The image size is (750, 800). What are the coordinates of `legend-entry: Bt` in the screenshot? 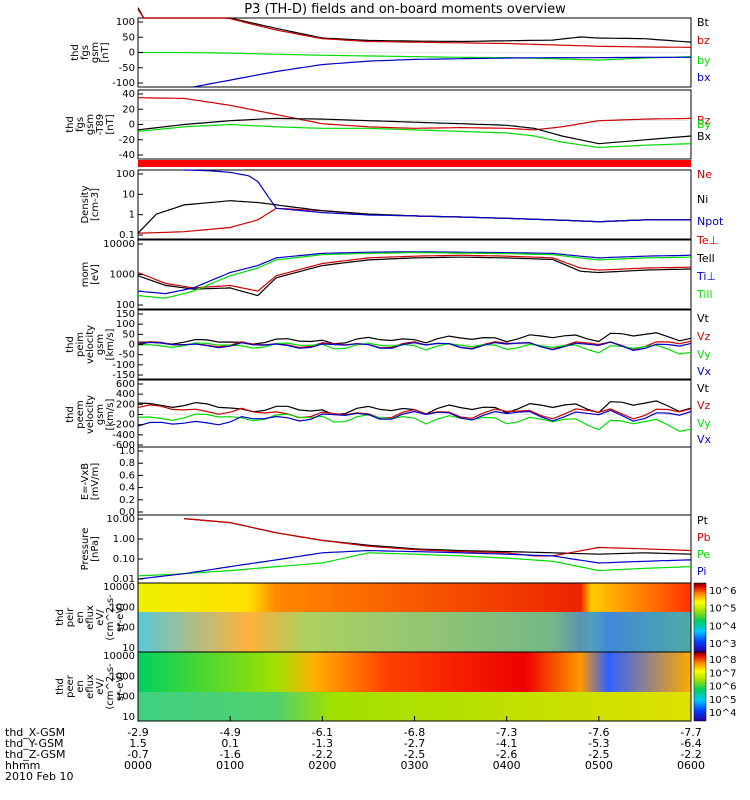 It's located at (703, 22).